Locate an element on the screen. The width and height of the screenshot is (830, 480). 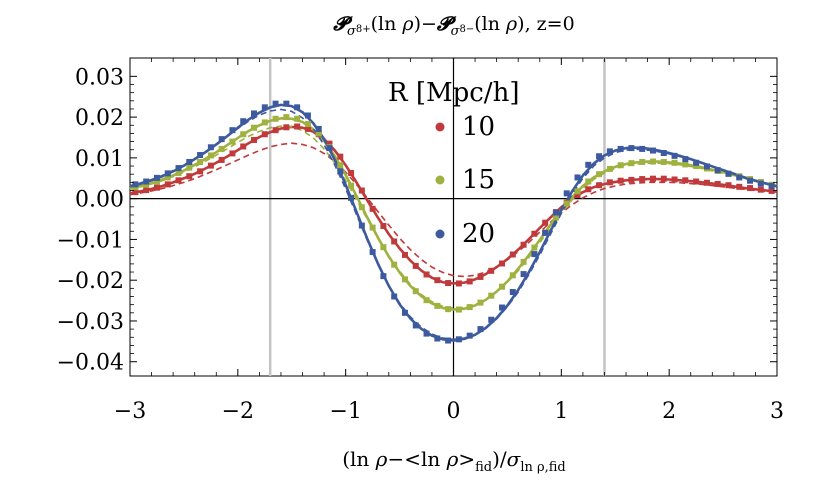
legend-title: R [Mpc/h] is located at coordinates (453, 93).